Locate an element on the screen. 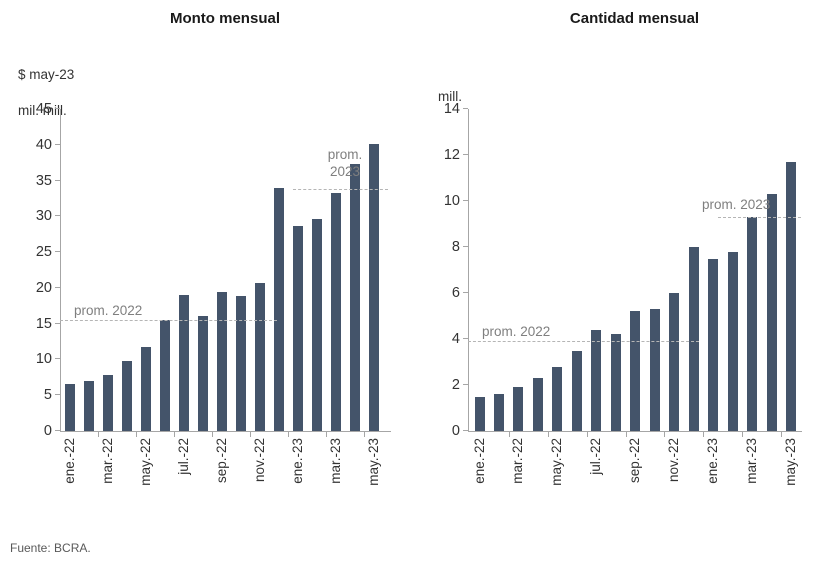  y-tick-label: 20 is located at coordinates (43, 287).